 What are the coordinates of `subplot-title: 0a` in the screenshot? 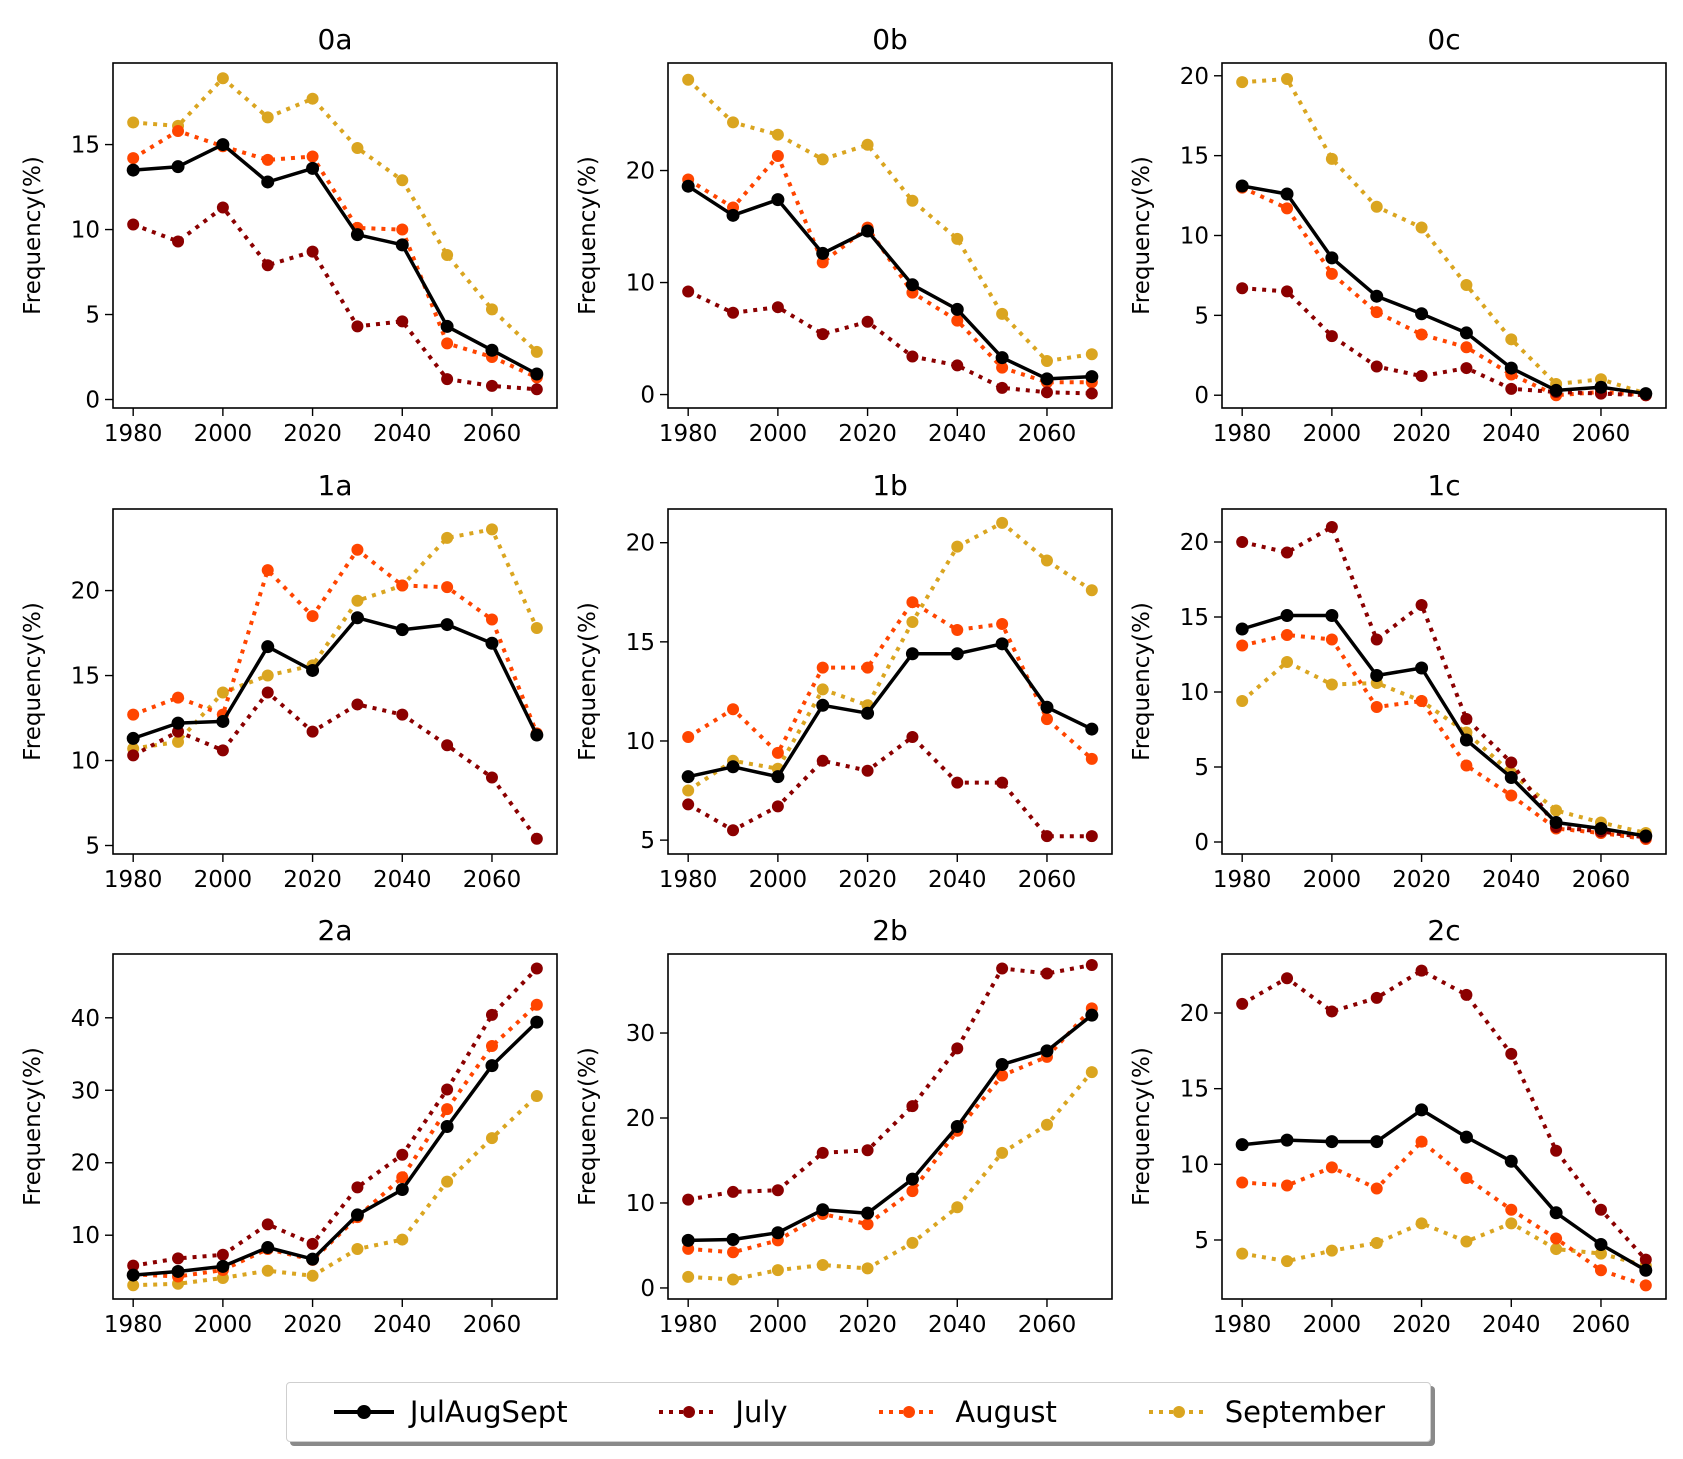 It's located at (335, 39).